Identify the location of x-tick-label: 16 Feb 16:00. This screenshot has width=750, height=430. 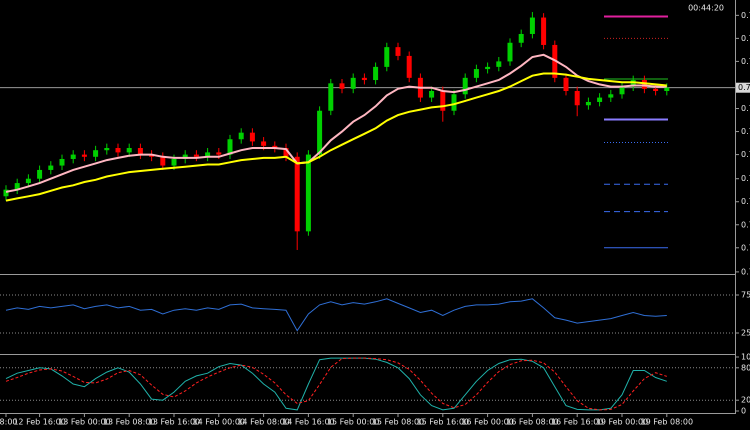
(577, 422).